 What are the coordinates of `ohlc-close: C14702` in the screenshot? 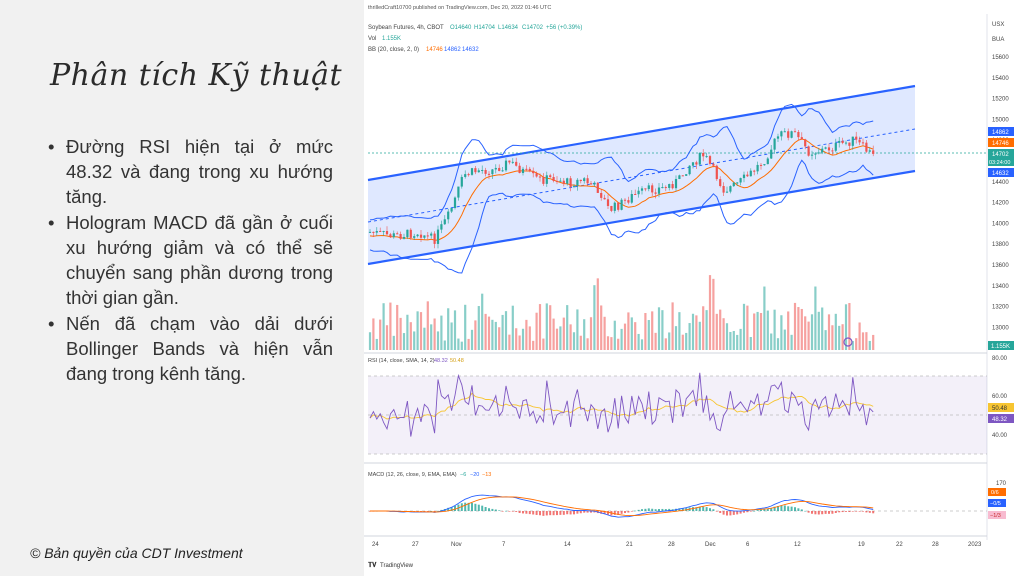 It's located at (533, 28).